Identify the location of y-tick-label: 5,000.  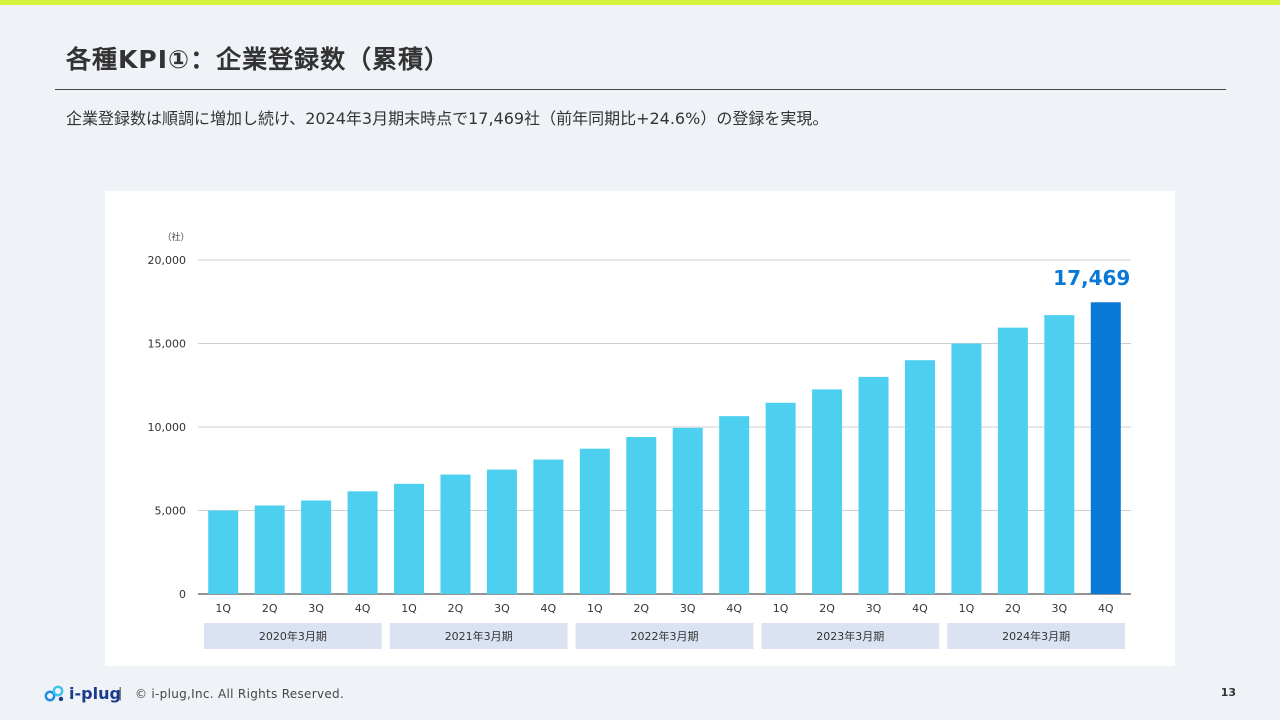
(171, 511).